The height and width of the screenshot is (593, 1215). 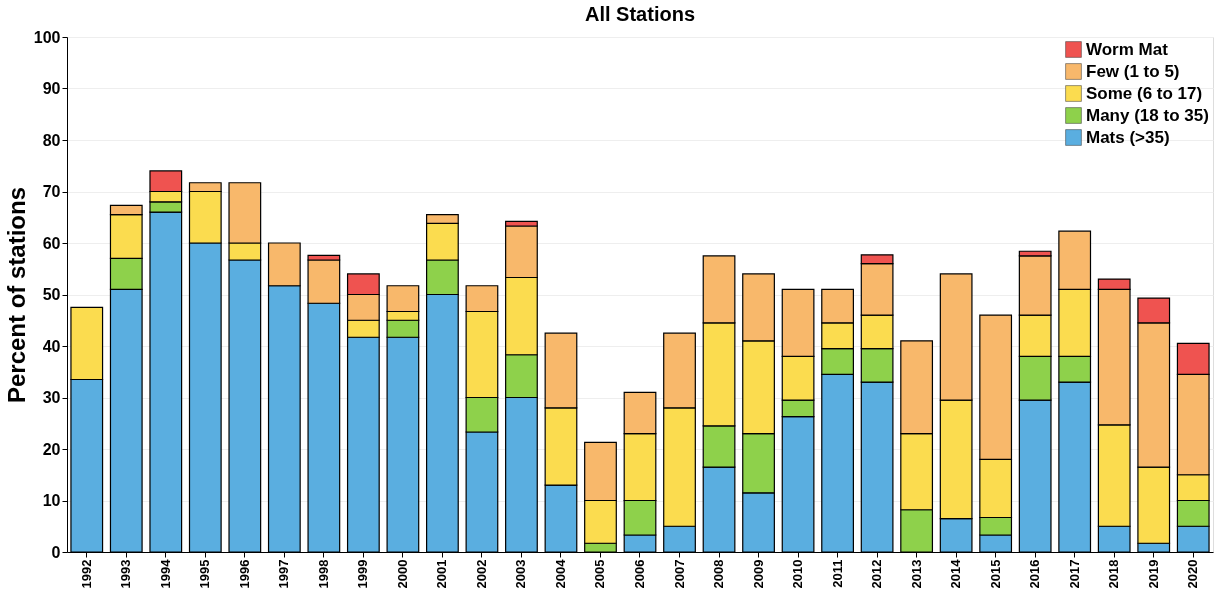 I want to click on x-tick-label: 2014, so click(x=956, y=573).